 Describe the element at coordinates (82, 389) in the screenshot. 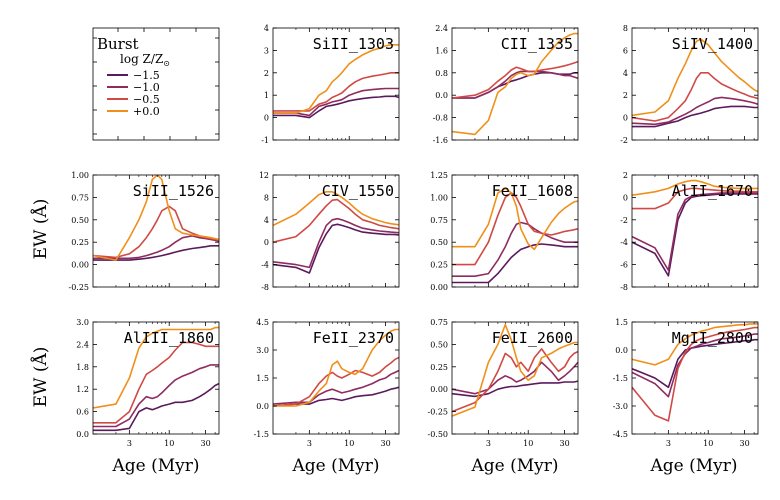

I see `y-tick-label: 1.2` at that location.